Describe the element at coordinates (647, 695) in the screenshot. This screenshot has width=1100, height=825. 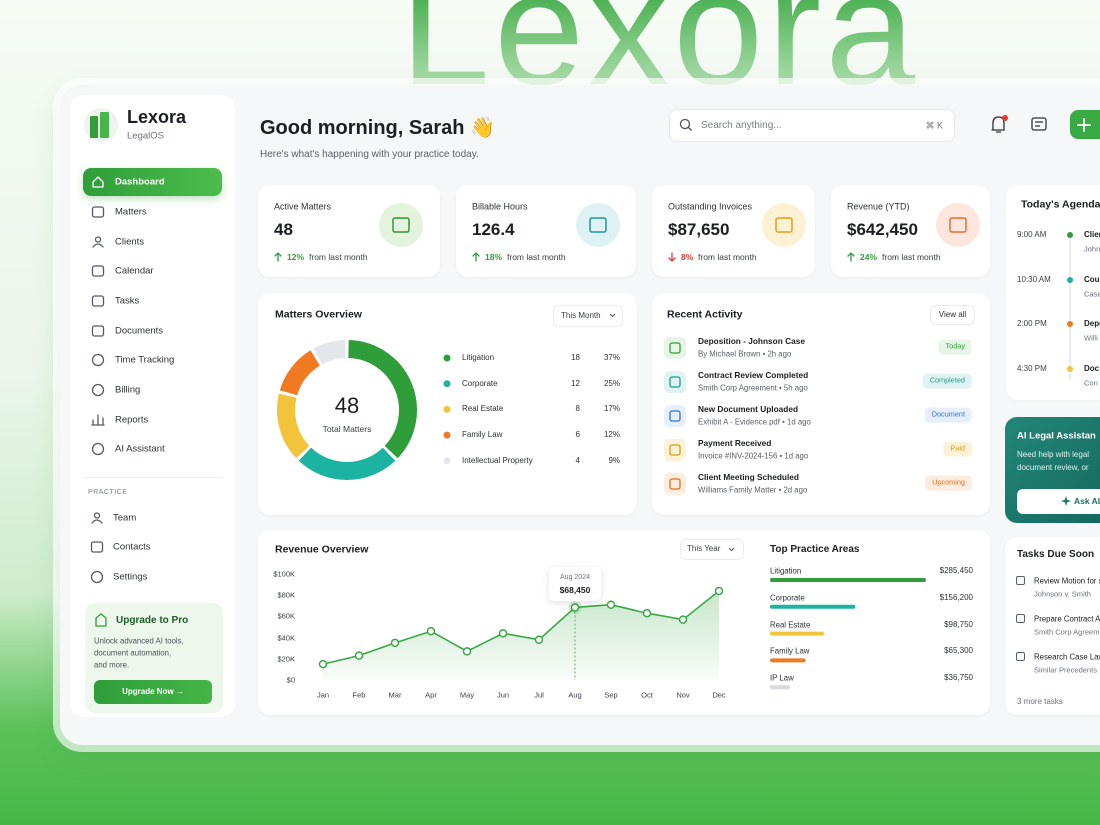
I see `x-tick-label: Oct` at that location.